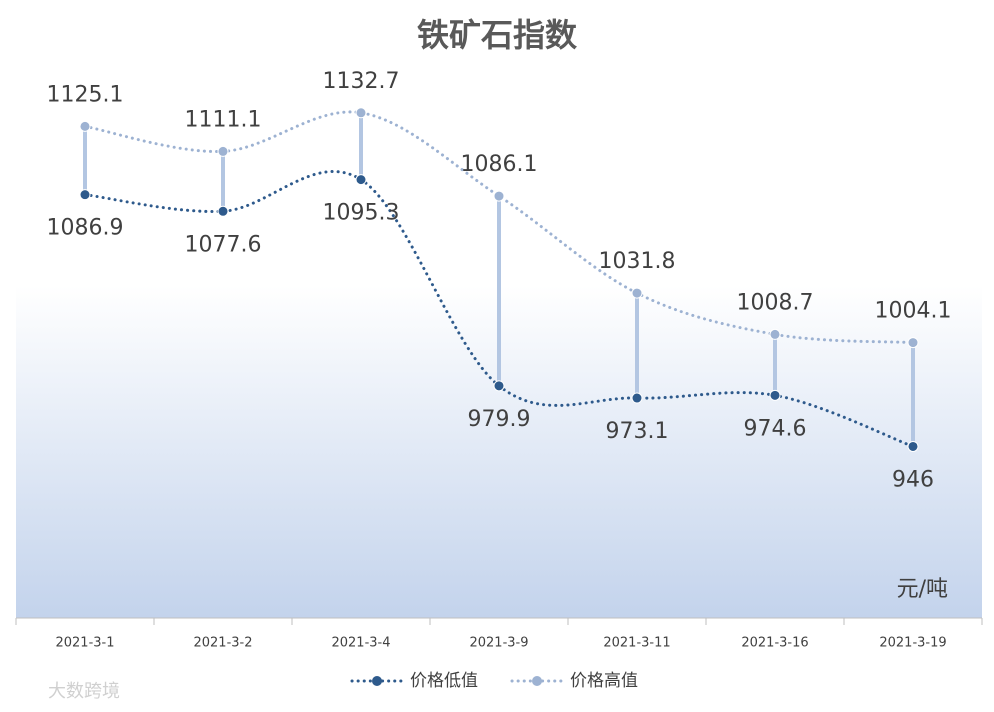 This screenshot has height=712, width=994. What do you see at coordinates (444, 681) in the screenshot?
I see `legend-label: 价格低值` at bounding box center [444, 681].